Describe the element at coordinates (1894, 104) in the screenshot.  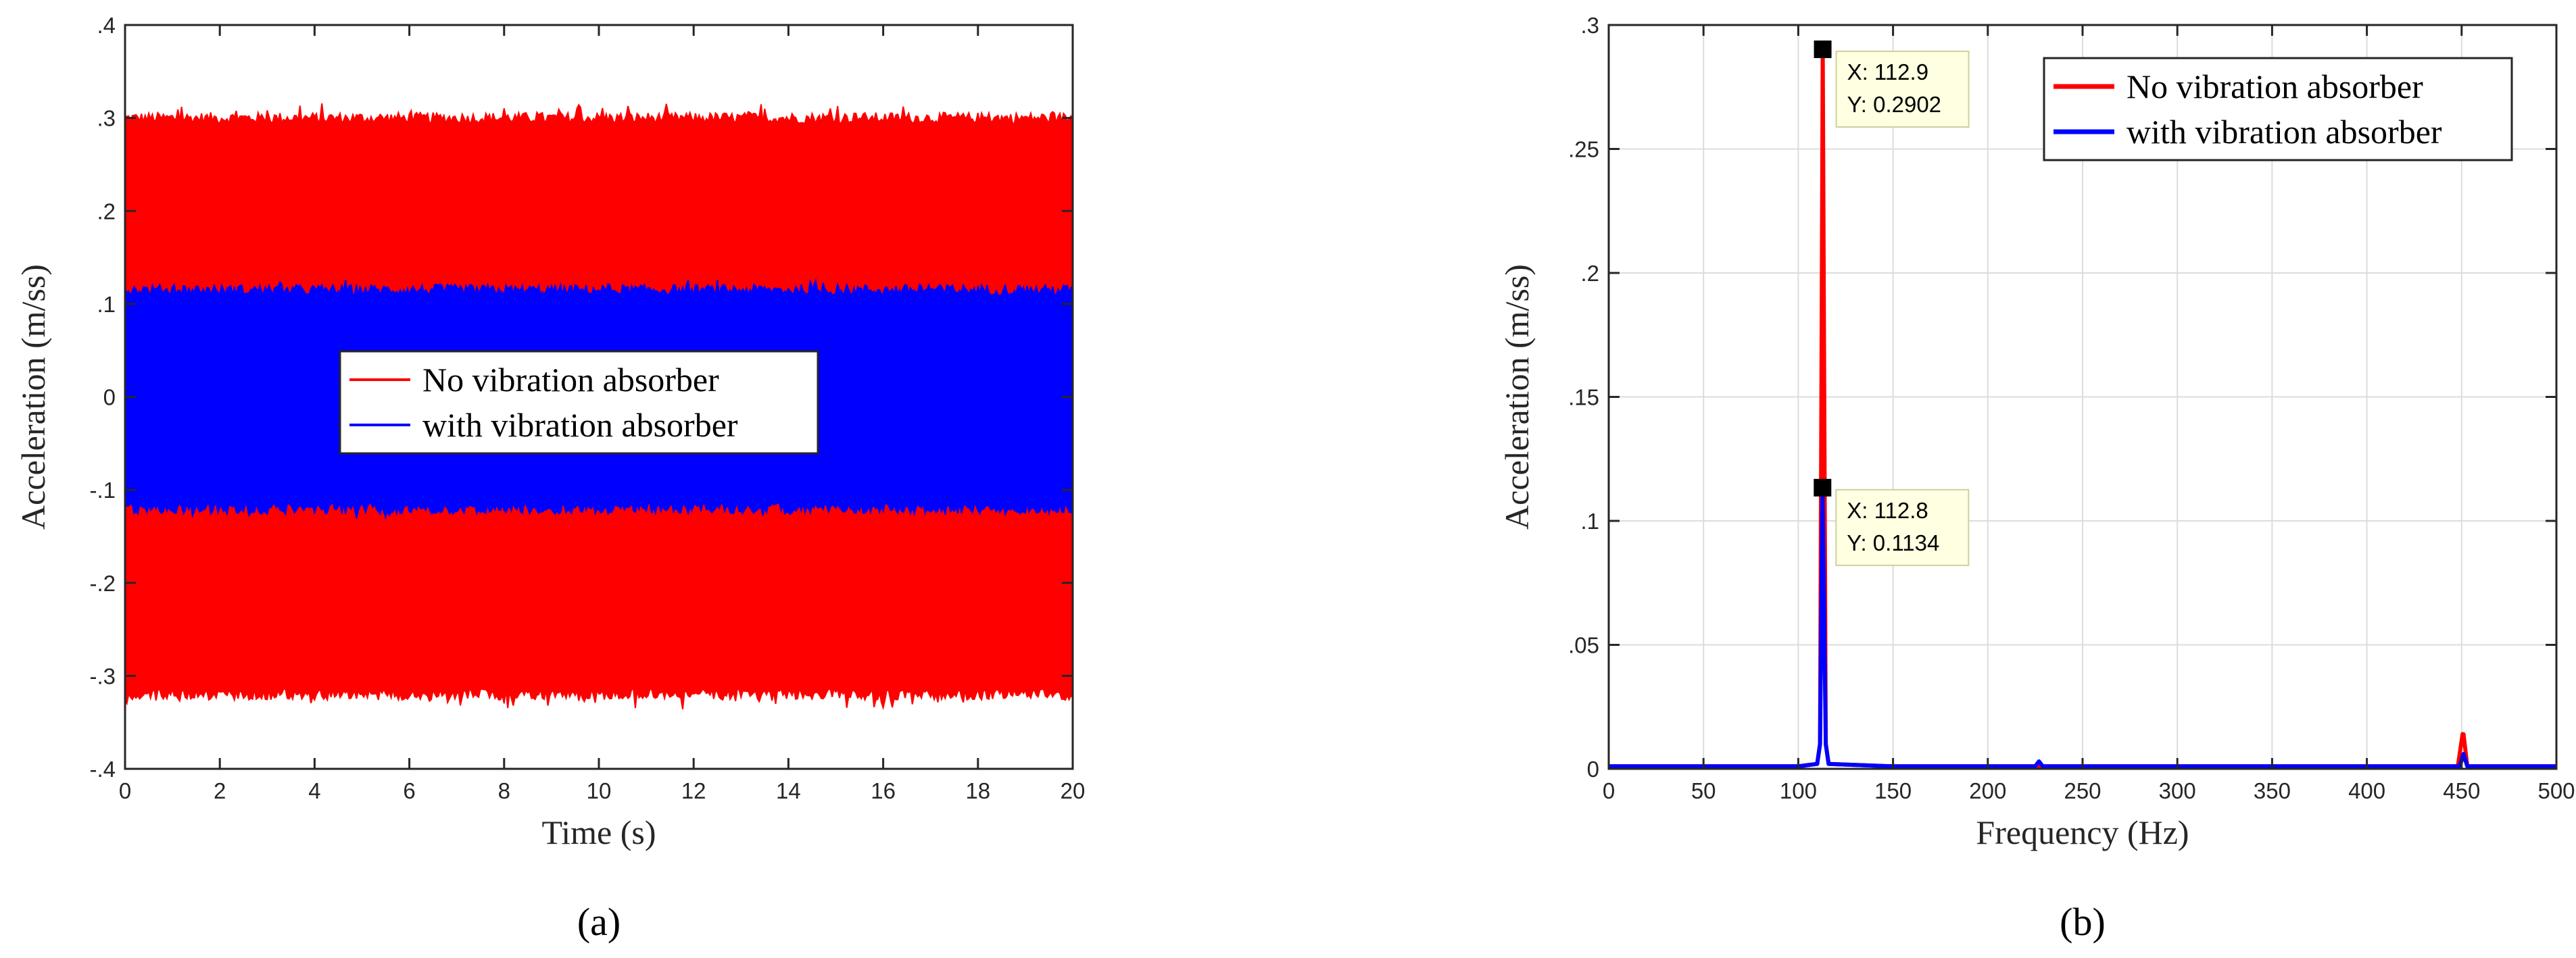
I see `datatip-text: Y: 0.2902` at that location.